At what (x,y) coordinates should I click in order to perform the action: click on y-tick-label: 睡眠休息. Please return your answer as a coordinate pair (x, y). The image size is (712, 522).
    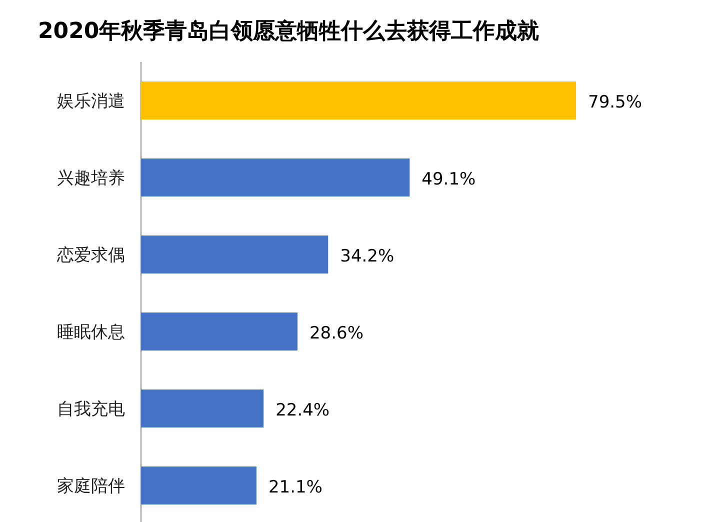
    Looking at the image, I should click on (91, 332).